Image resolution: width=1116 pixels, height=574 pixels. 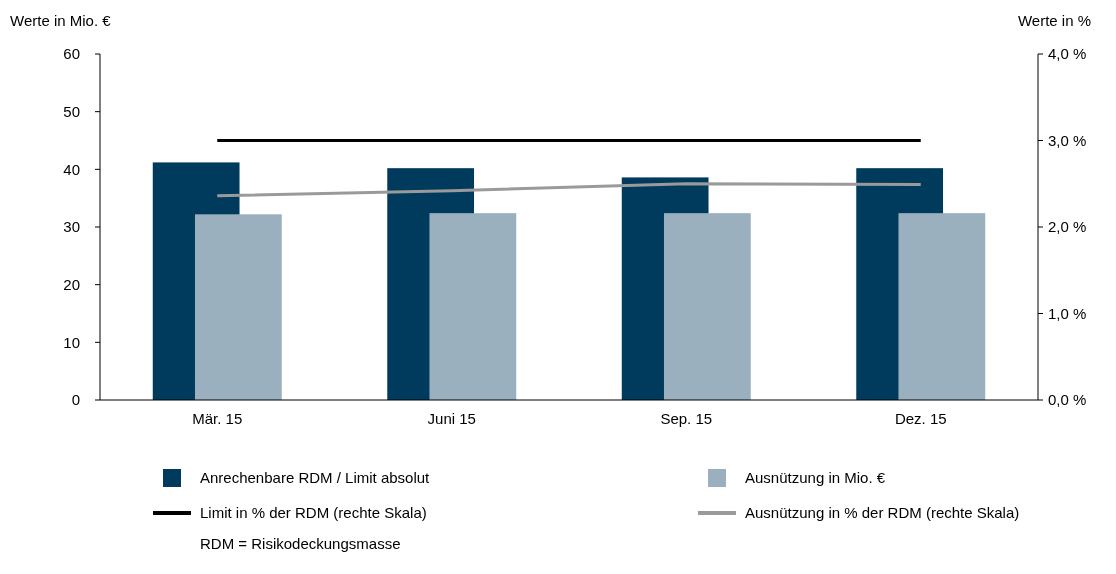 I want to click on y-tick-label: 30, so click(x=71, y=227).